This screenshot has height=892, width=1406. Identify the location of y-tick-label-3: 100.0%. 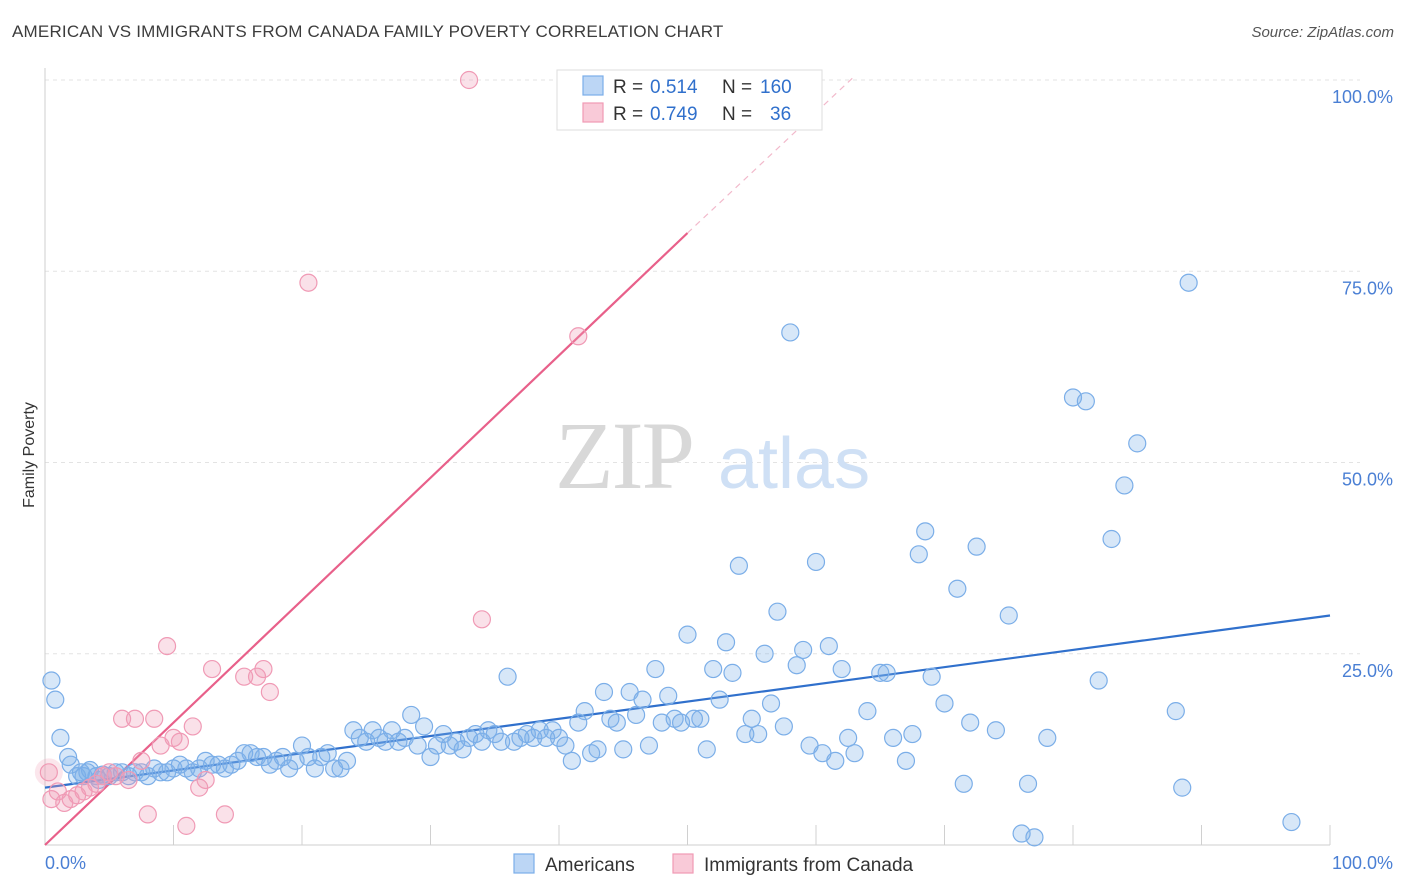
(1362, 97).